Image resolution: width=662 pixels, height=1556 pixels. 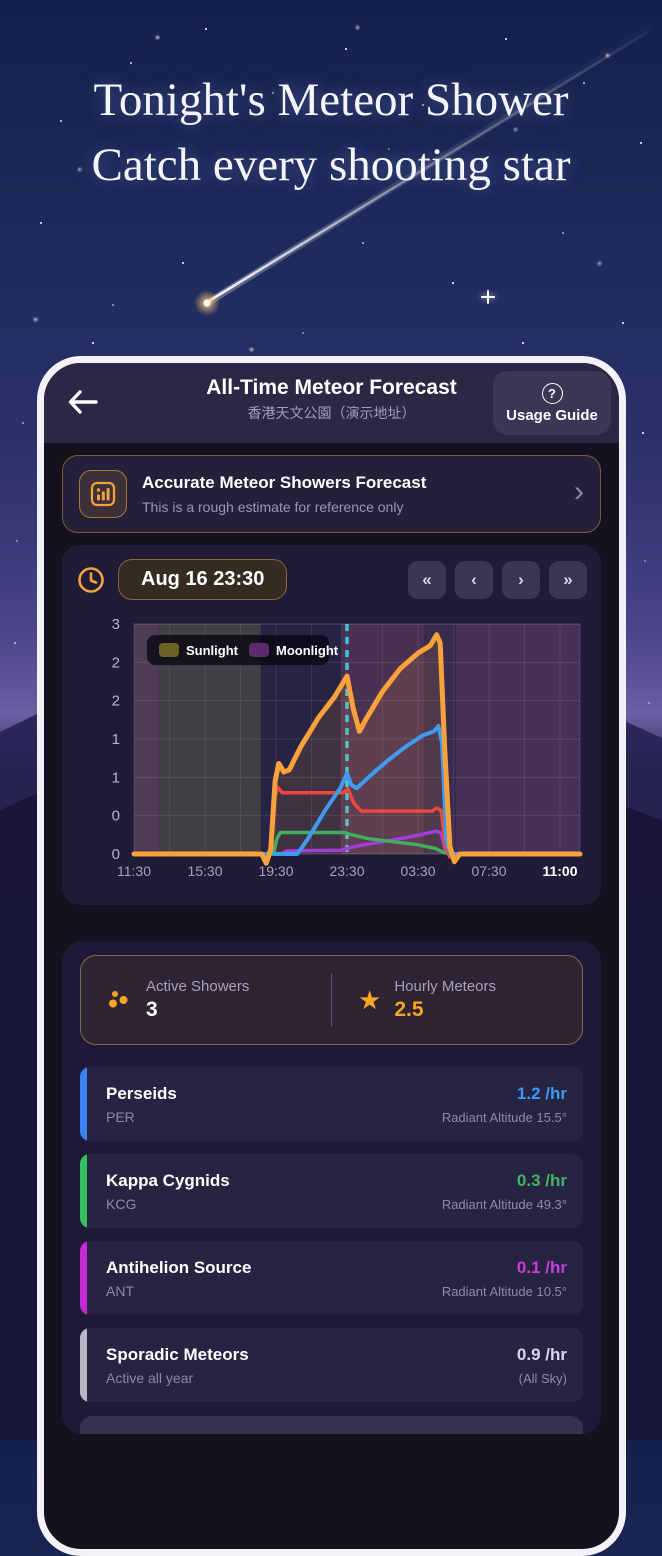 I want to click on location-subtitle: 香港天文公園（演示地址）, so click(x=331, y=413).